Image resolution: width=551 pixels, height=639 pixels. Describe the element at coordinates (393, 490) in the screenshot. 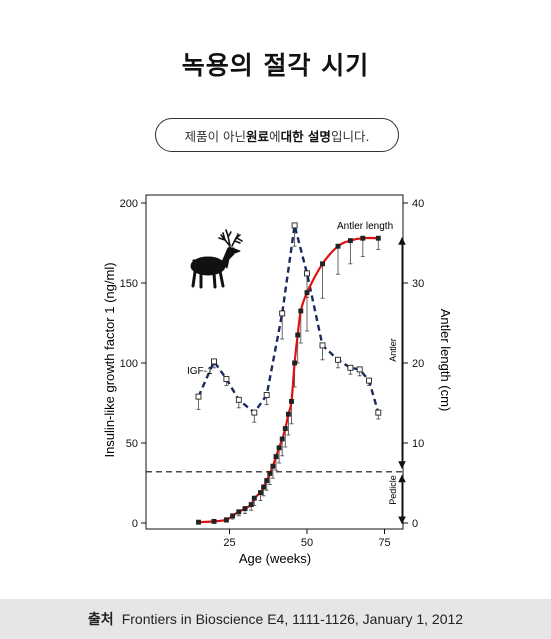

I see `pedicle-annotation: Pedicle` at that location.